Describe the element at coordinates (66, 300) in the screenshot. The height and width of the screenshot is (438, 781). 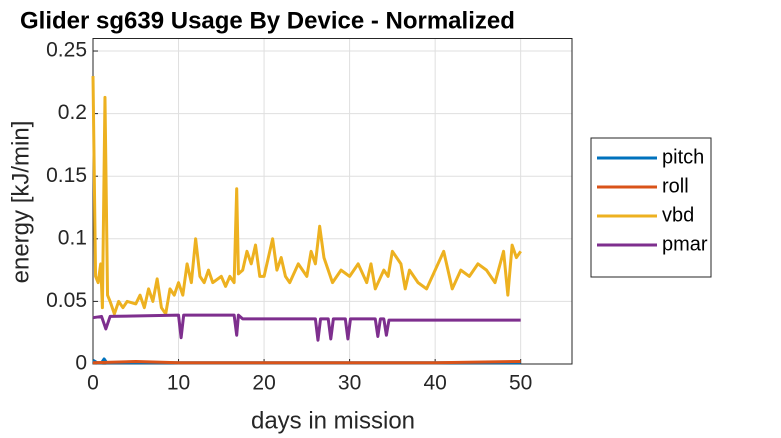
I see `y-tick-label: 0.05` at that location.